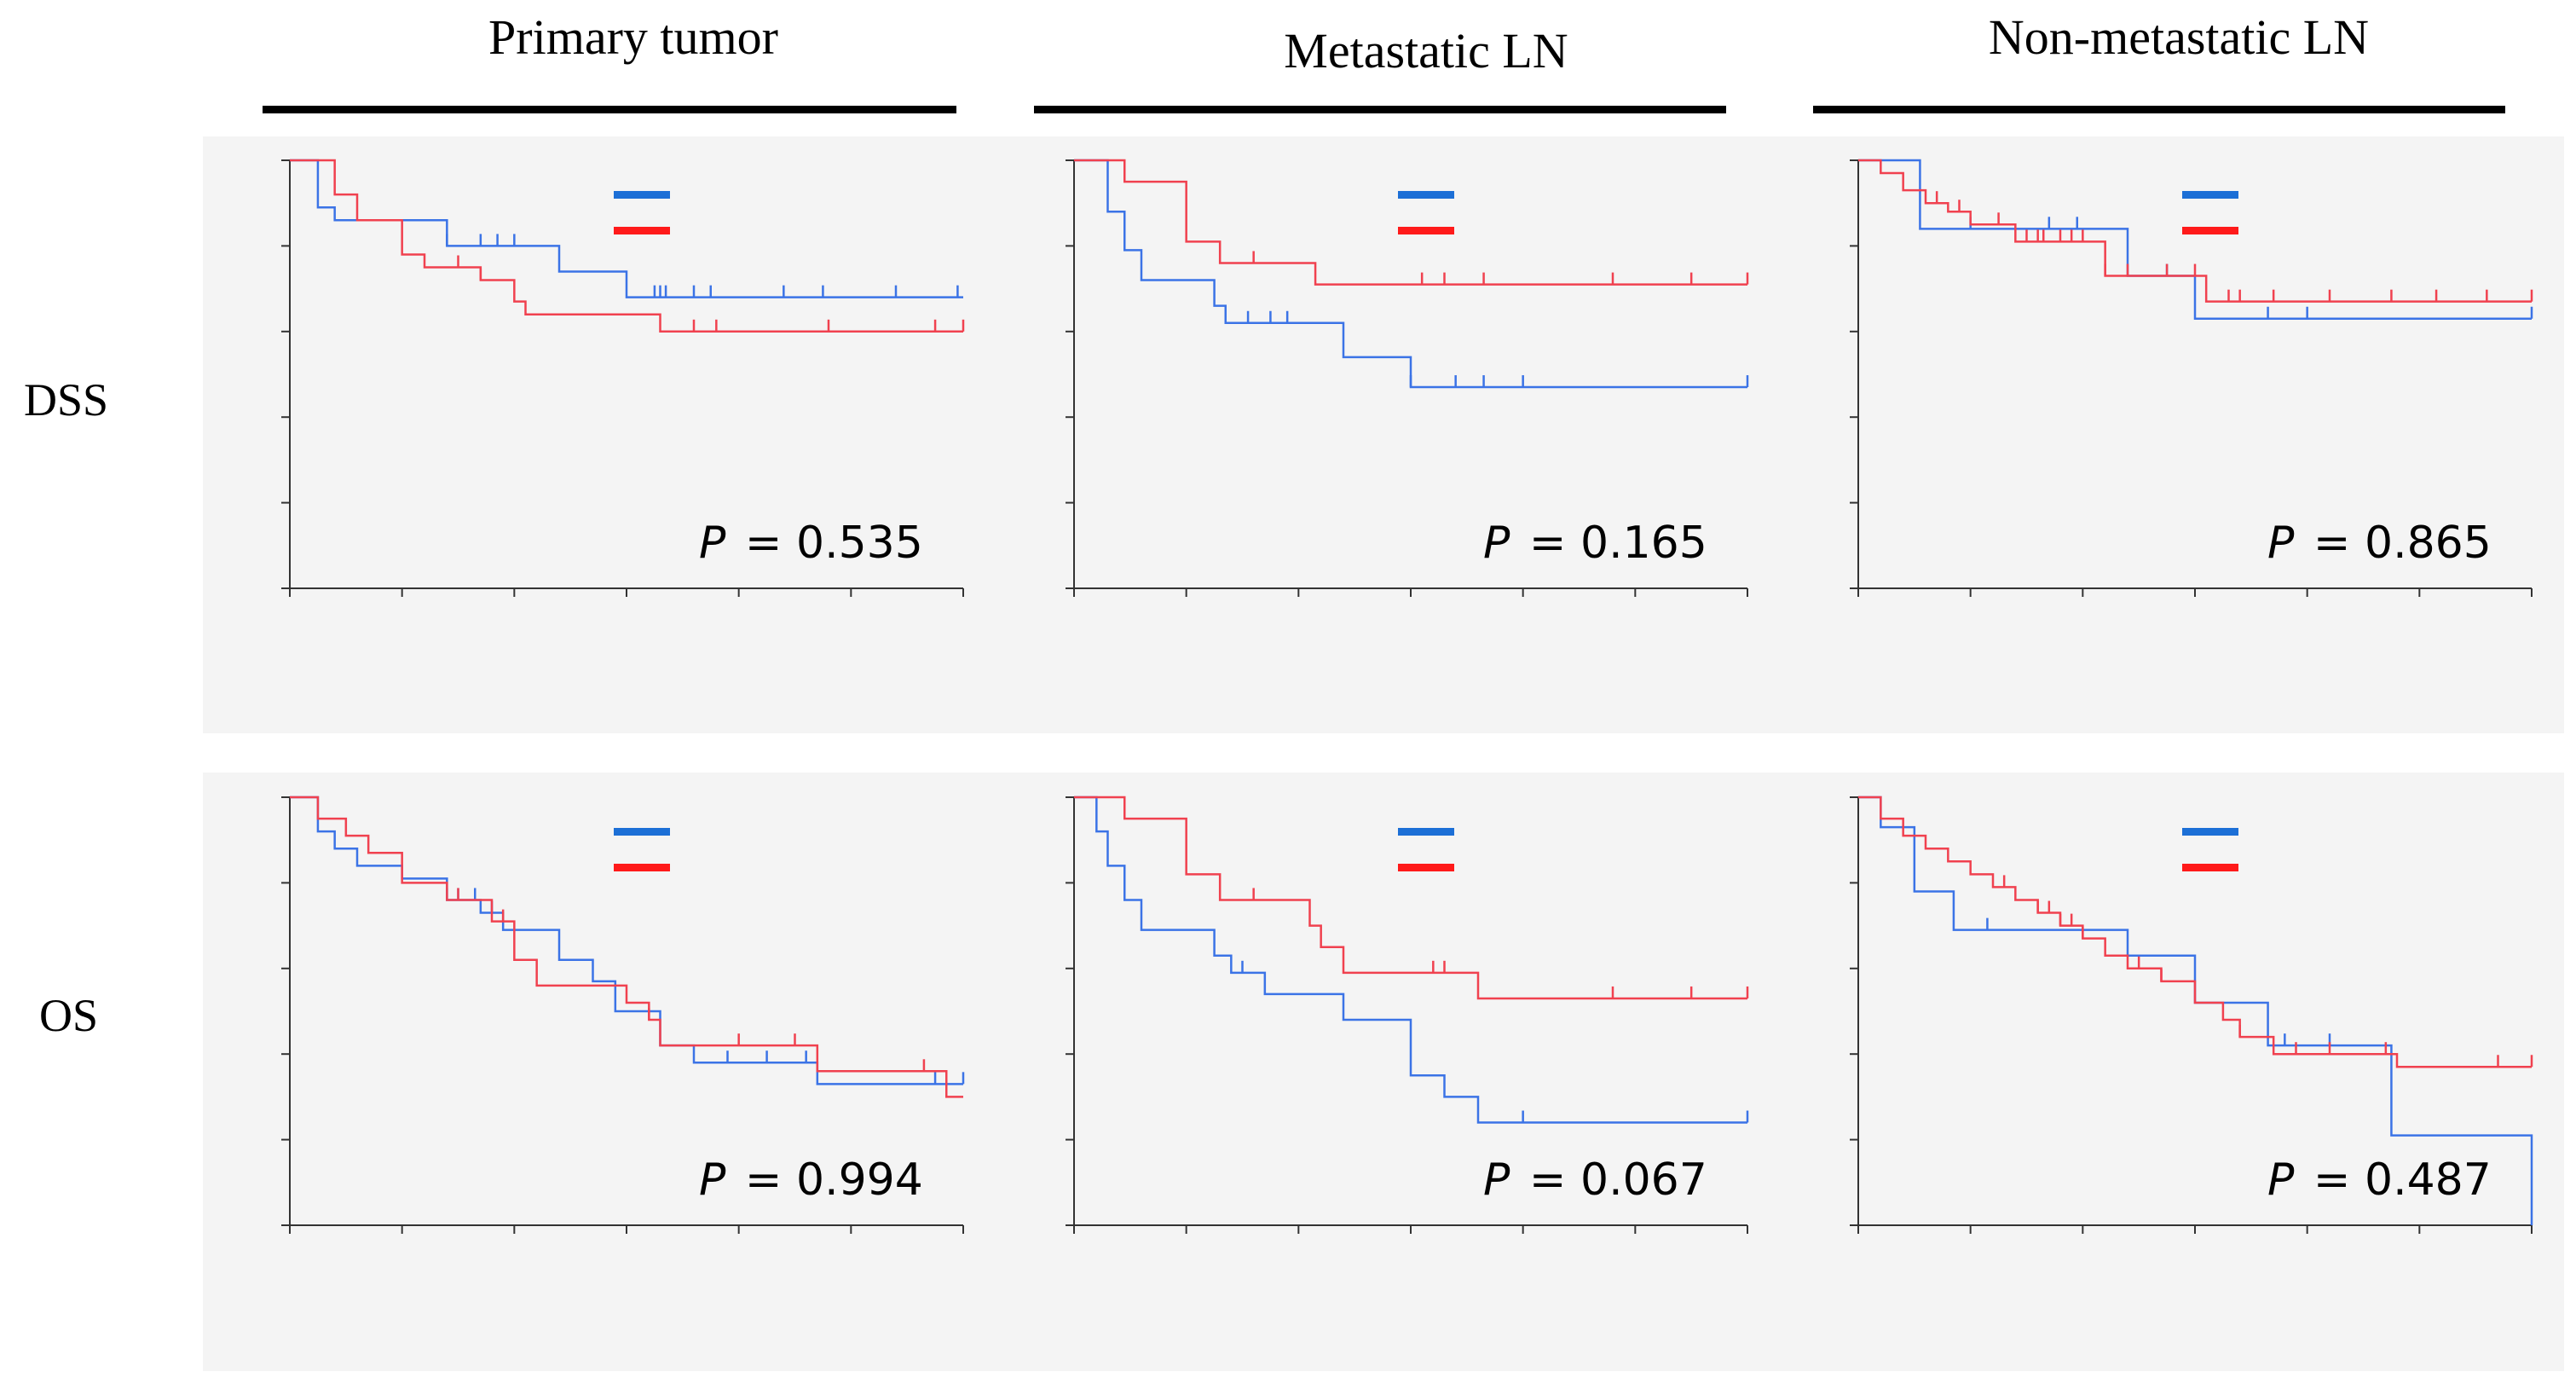  I want to click on p-value-text: P = 0.165, so click(1595, 543).